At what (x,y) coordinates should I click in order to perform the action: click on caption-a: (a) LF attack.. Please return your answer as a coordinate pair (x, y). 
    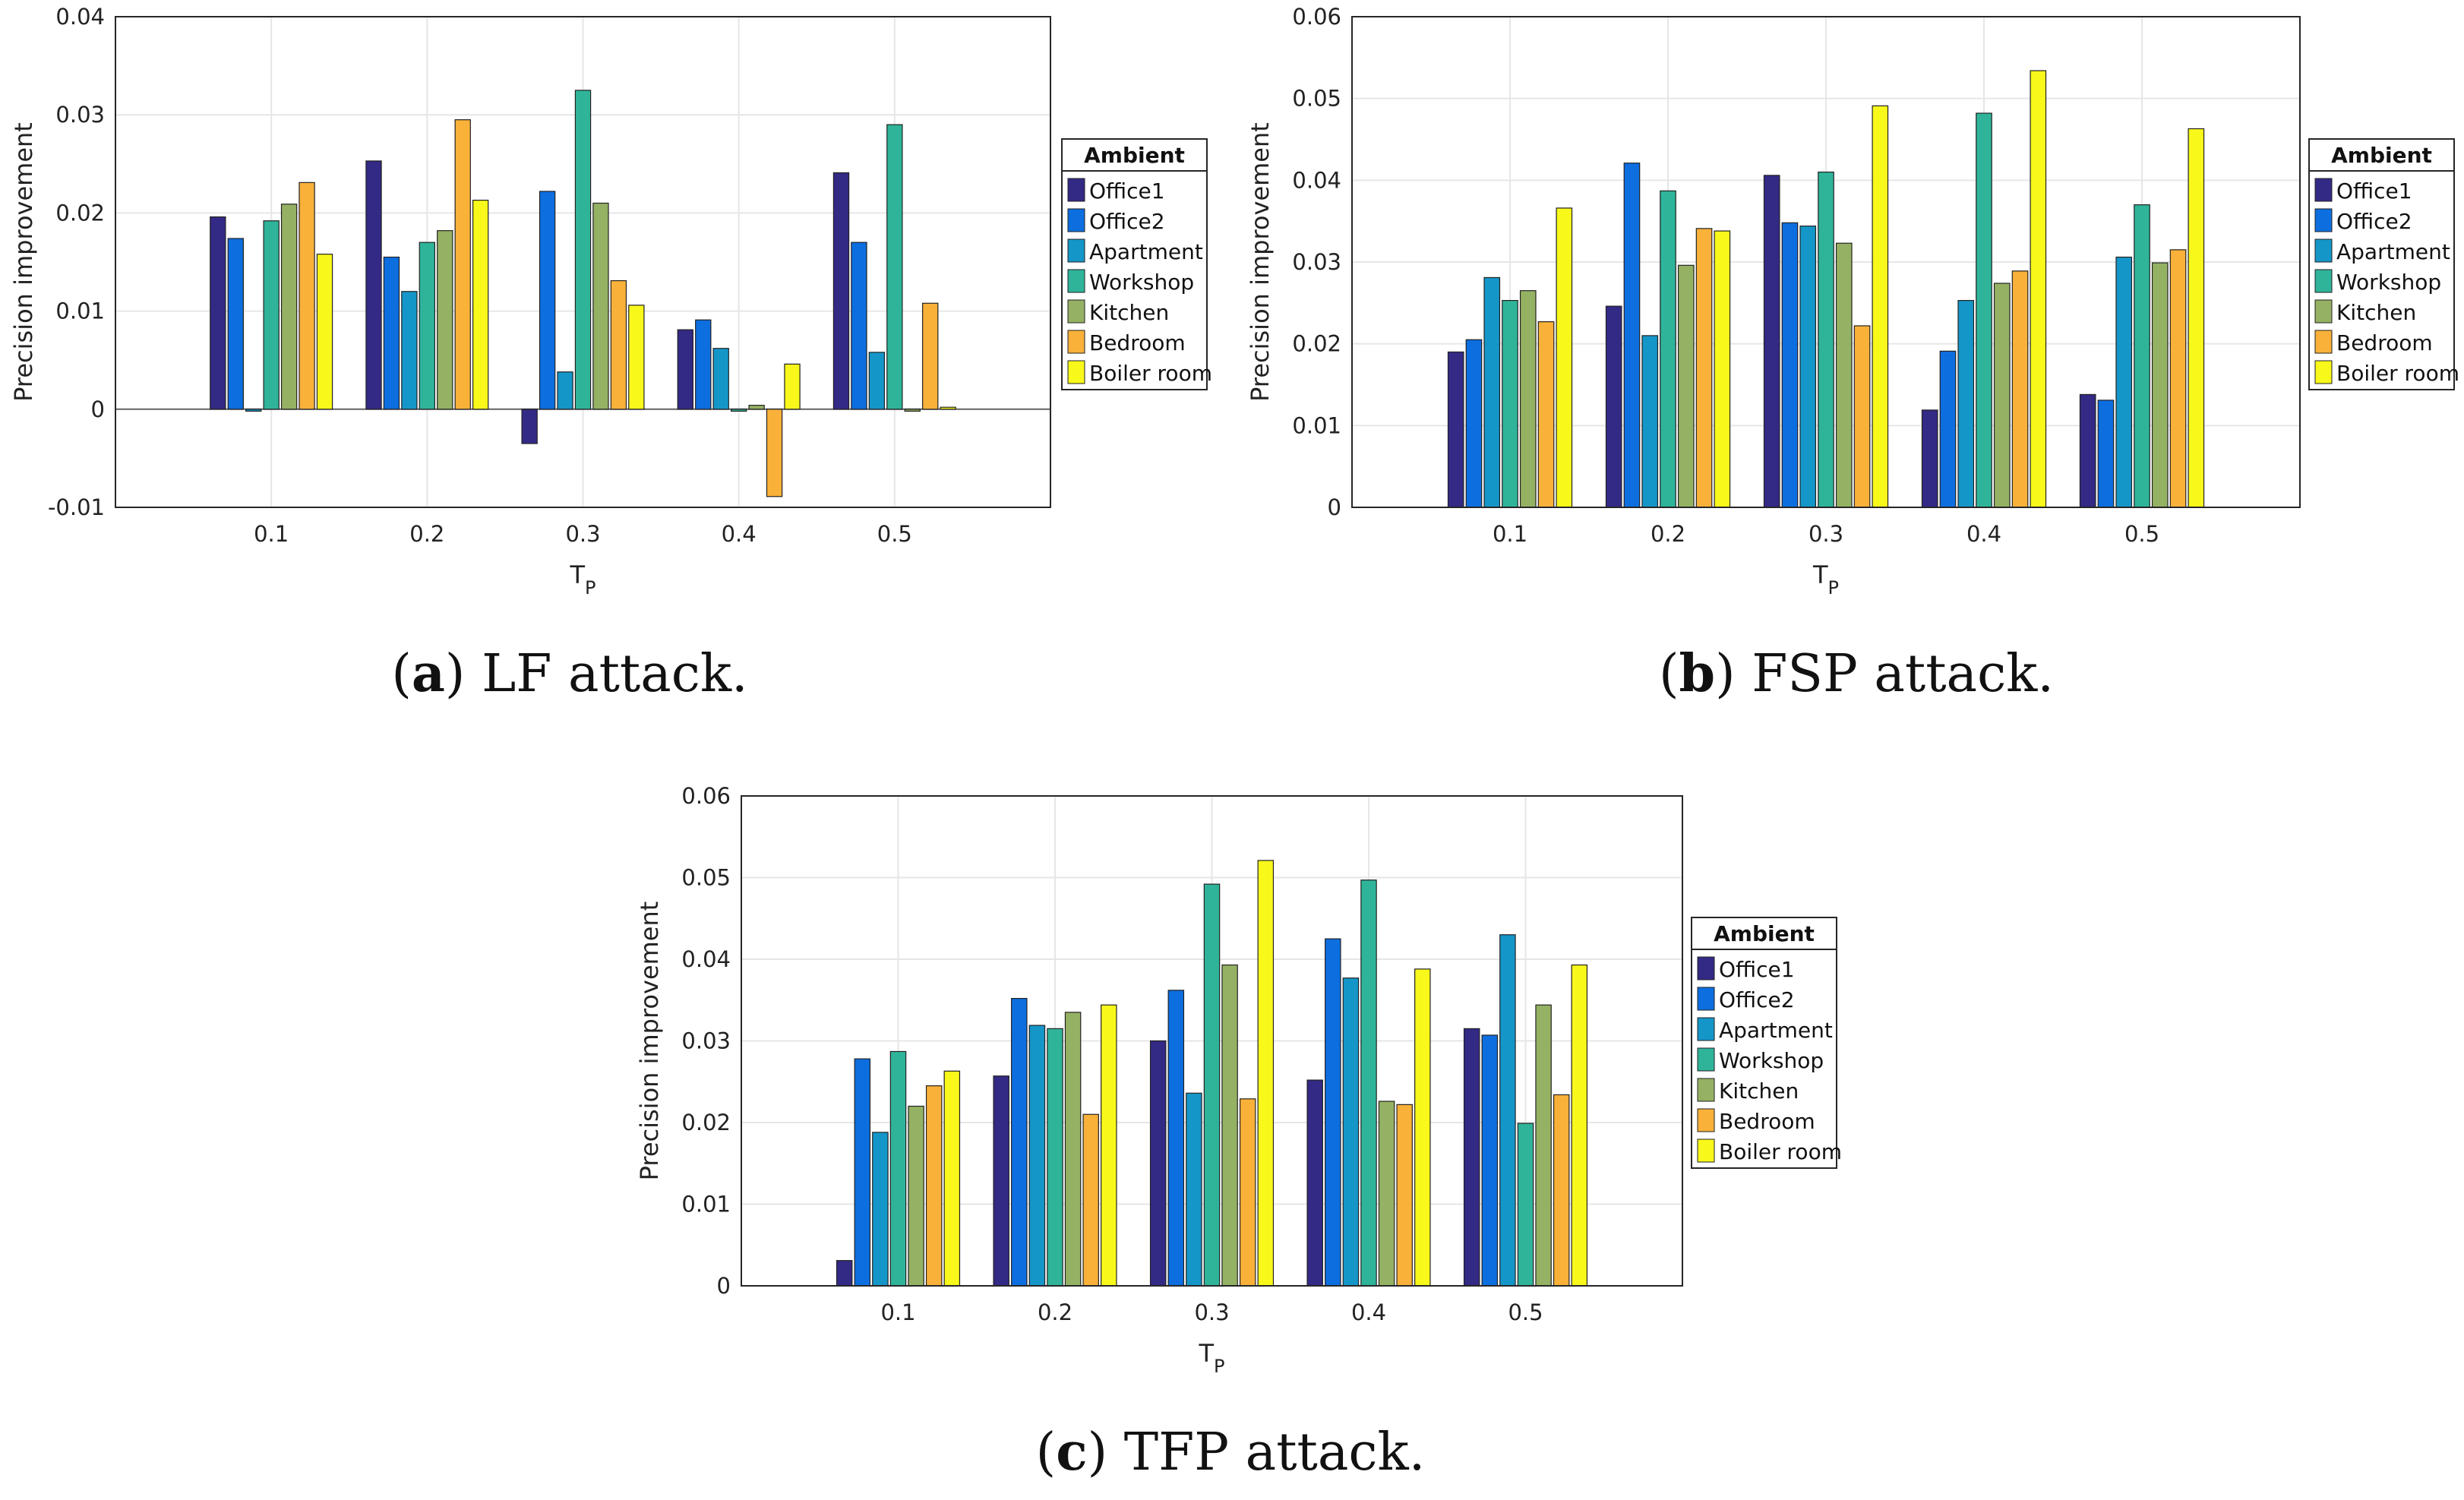
    Looking at the image, I should click on (569, 673).